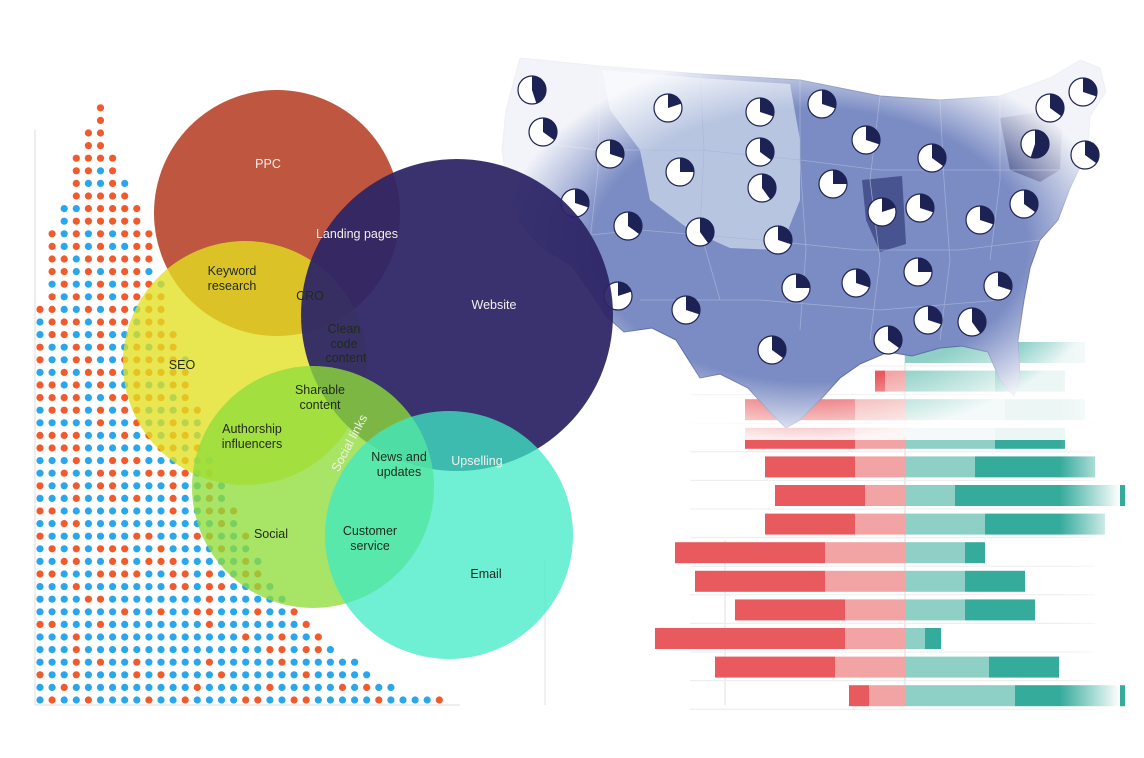 This screenshot has height=758, width=1144. Describe the element at coordinates (320, 405) in the screenshot. I see `venn-label-sharable-line2: content` at that location.